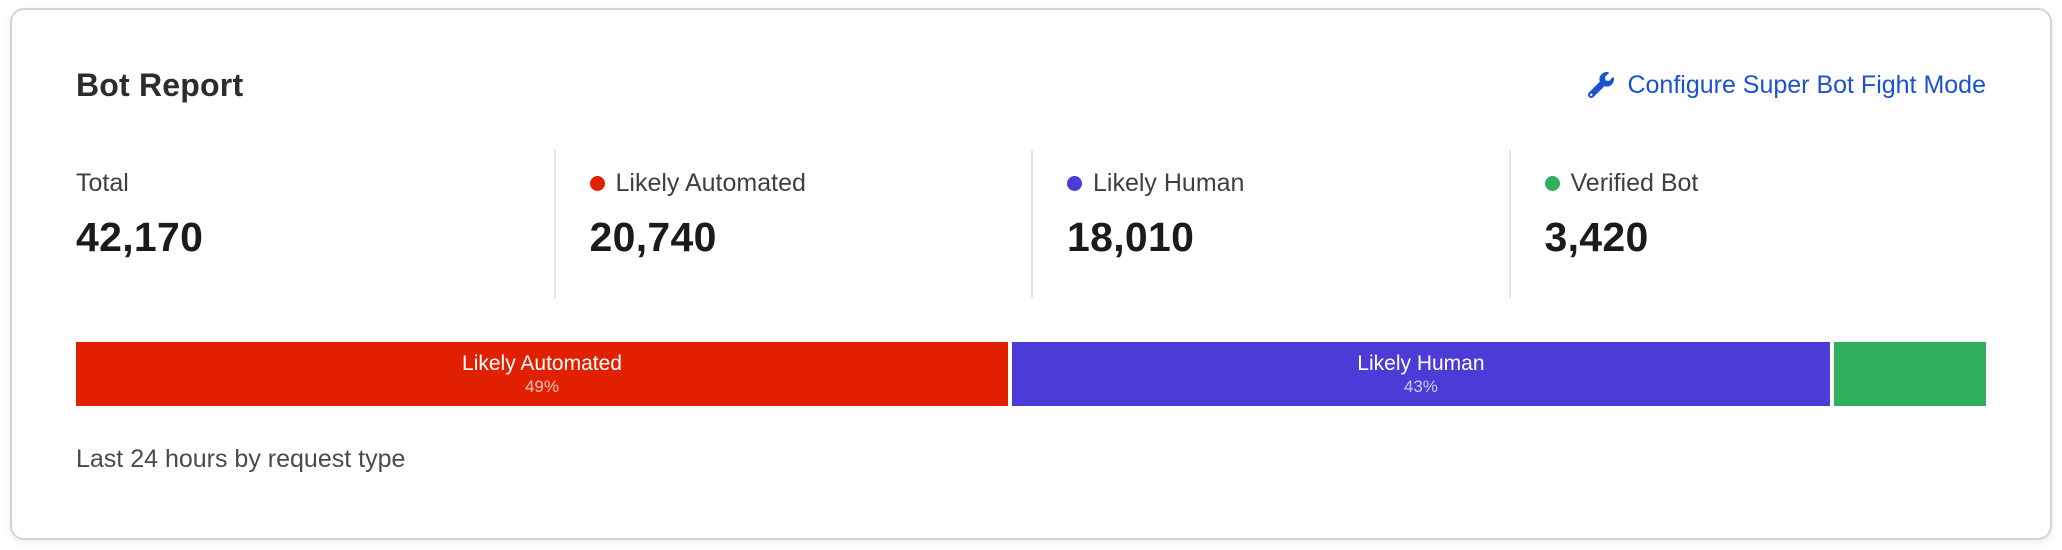  I want to click on stat-label: Verified Bot, so click(1634, 183).